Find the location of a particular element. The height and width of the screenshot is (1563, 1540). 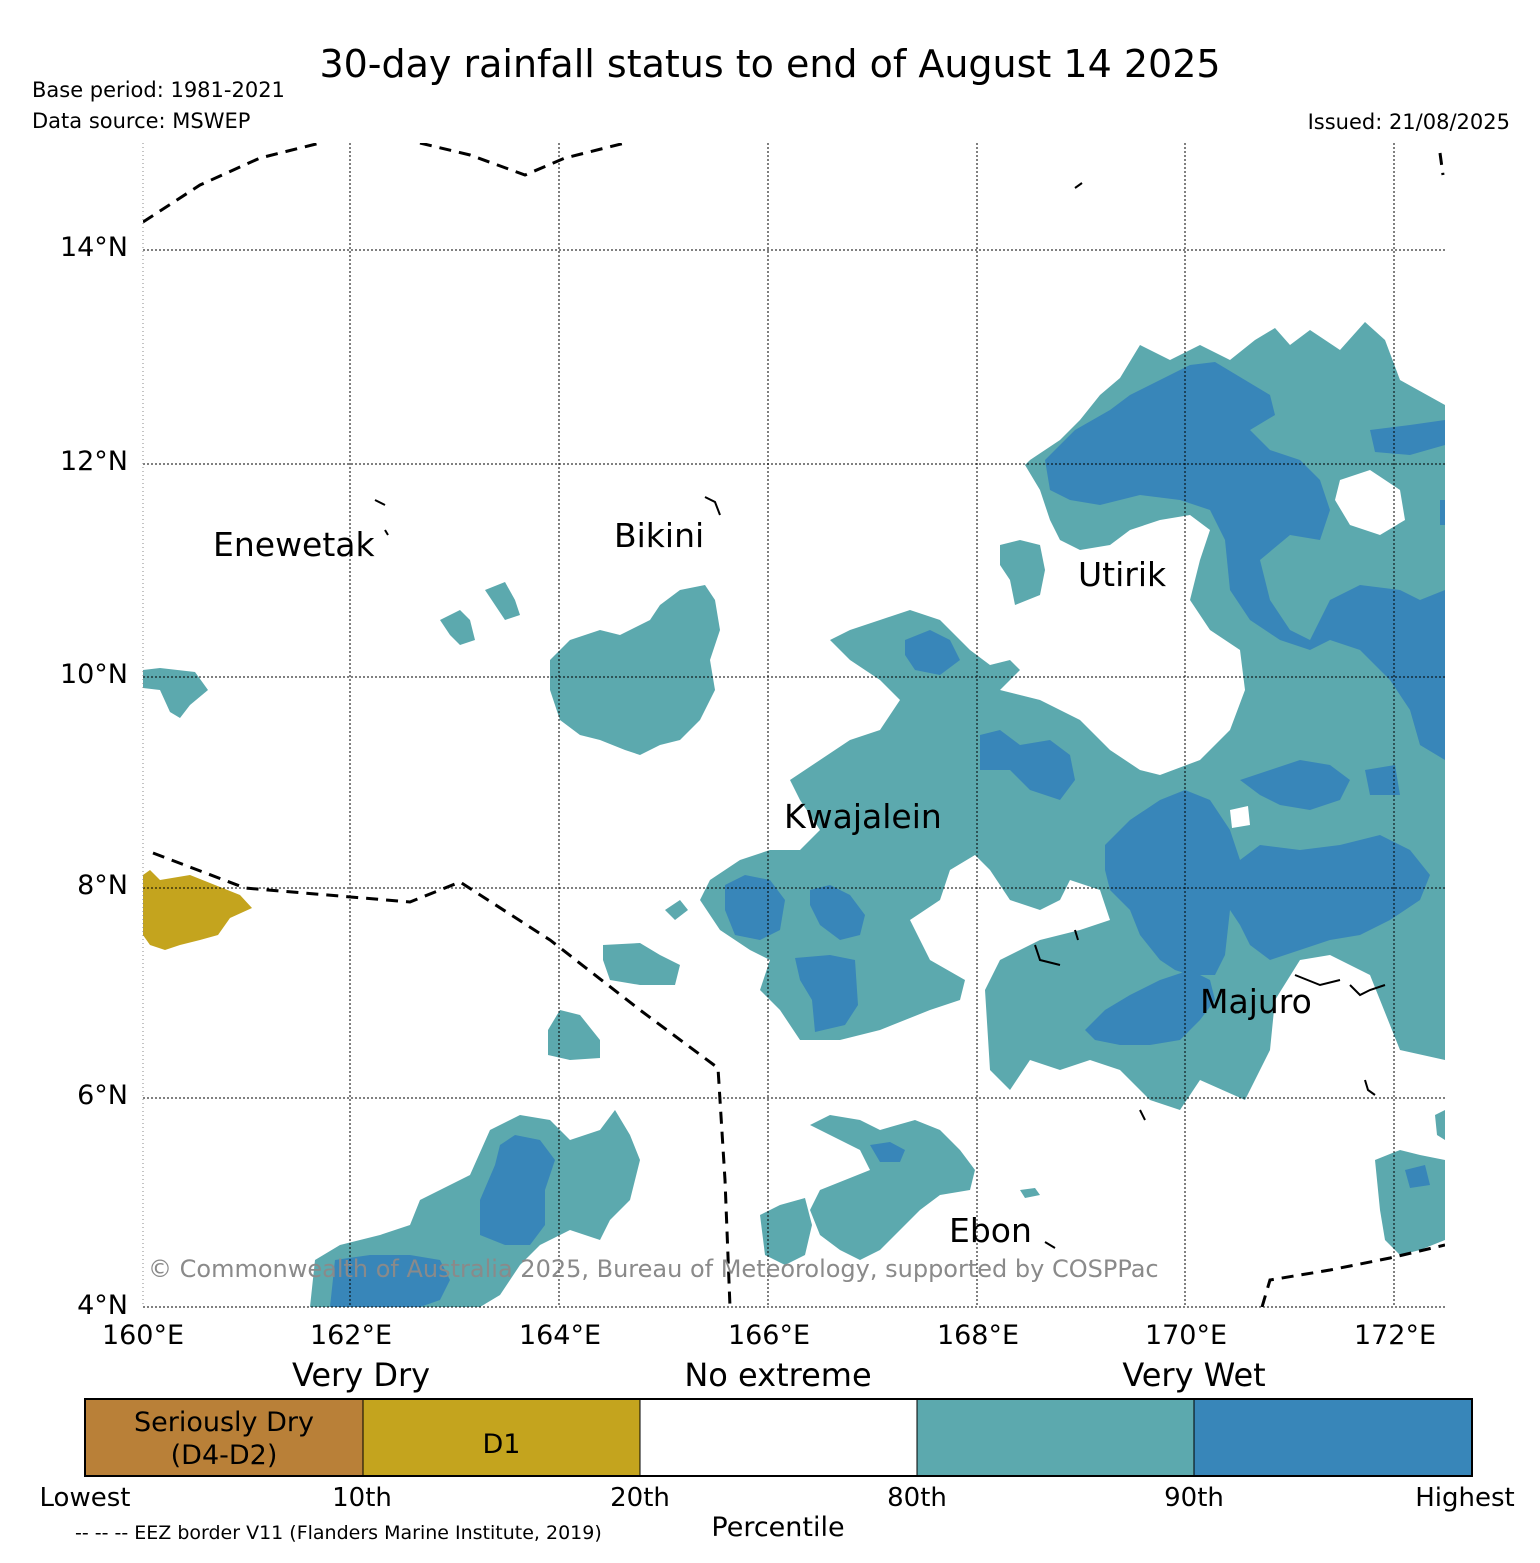

base-period-label: Base period: 1981-2021 is located at coordinates (158, 90).